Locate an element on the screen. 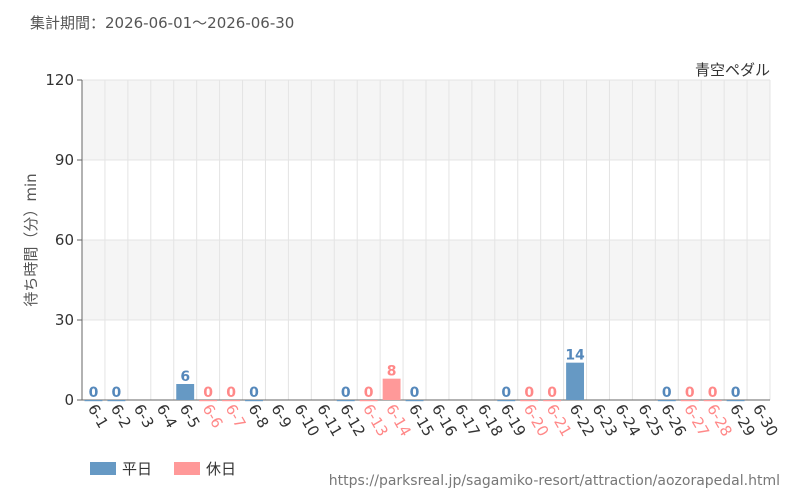 This screenshot has width=800, height=500. x-tick-label: 6-5 is located at coordinates (190, 416).